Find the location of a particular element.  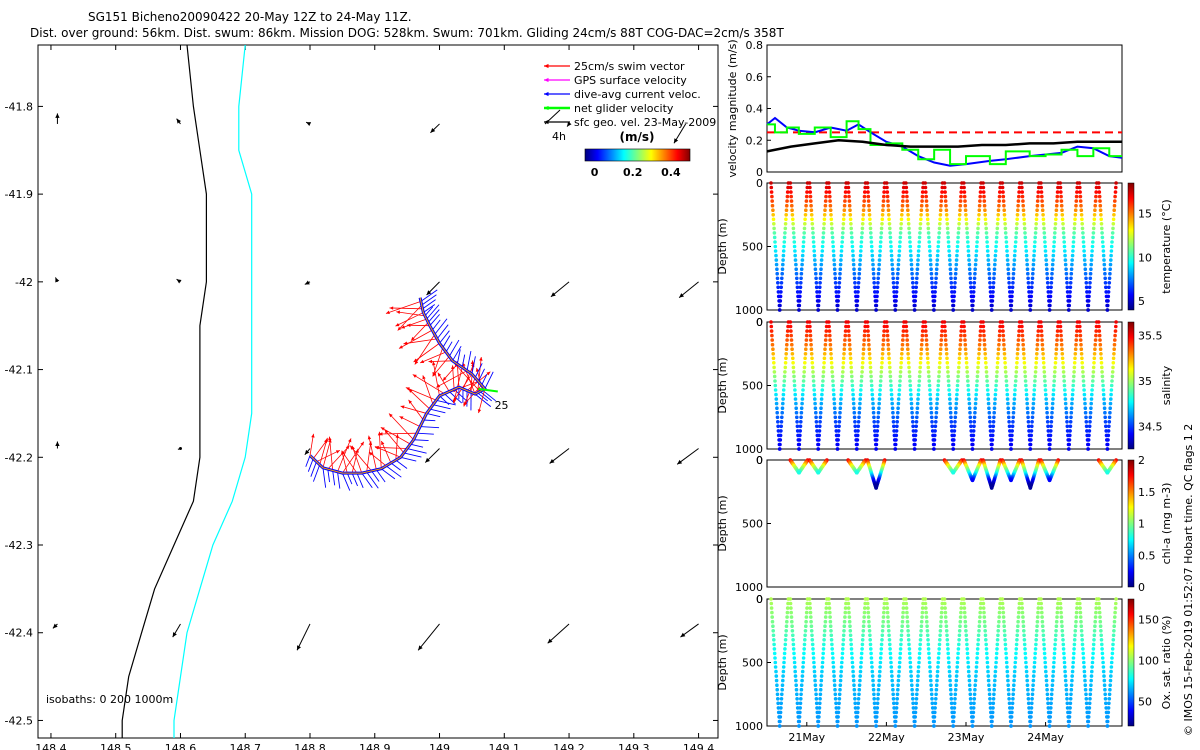

section-y-tick-label: 0 is located at coordinates (759, 183).